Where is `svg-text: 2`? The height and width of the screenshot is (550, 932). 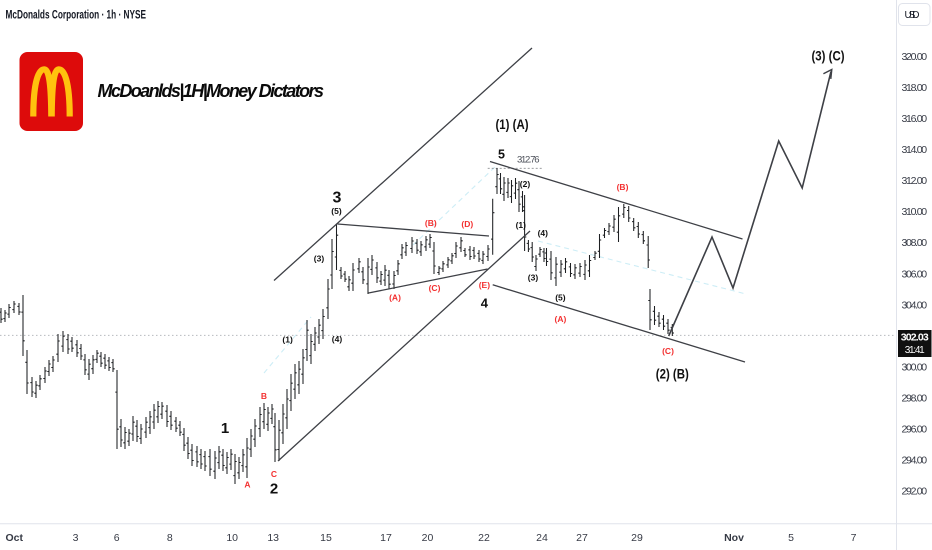
svg-text: 2 is located at coordinates (274, 488).